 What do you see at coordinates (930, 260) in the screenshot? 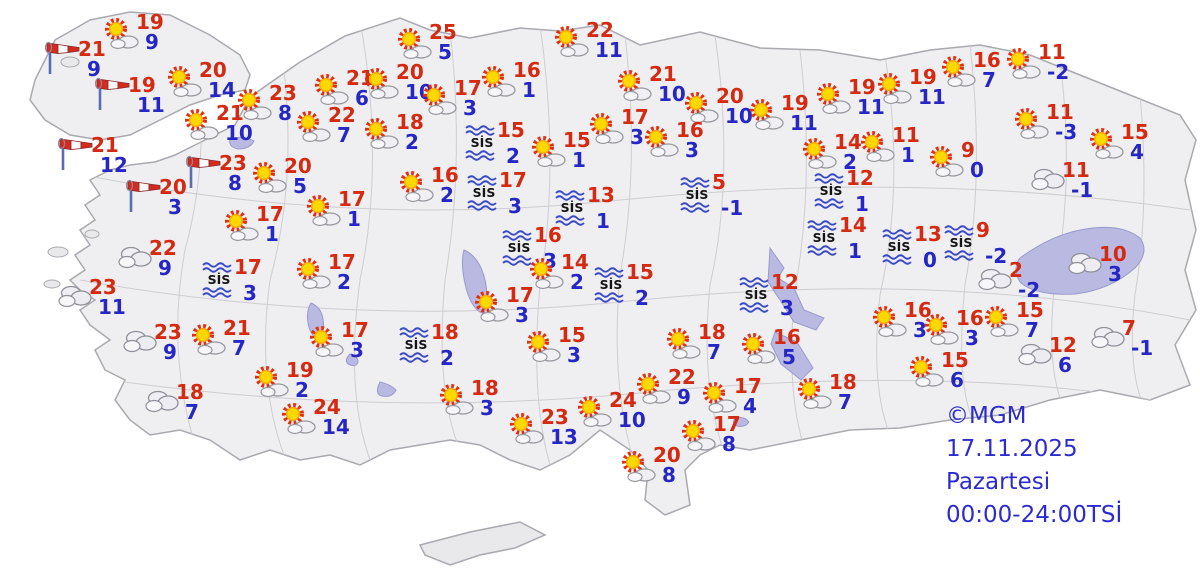
I see `low-temp: 0` at bounding box center [930, 260].